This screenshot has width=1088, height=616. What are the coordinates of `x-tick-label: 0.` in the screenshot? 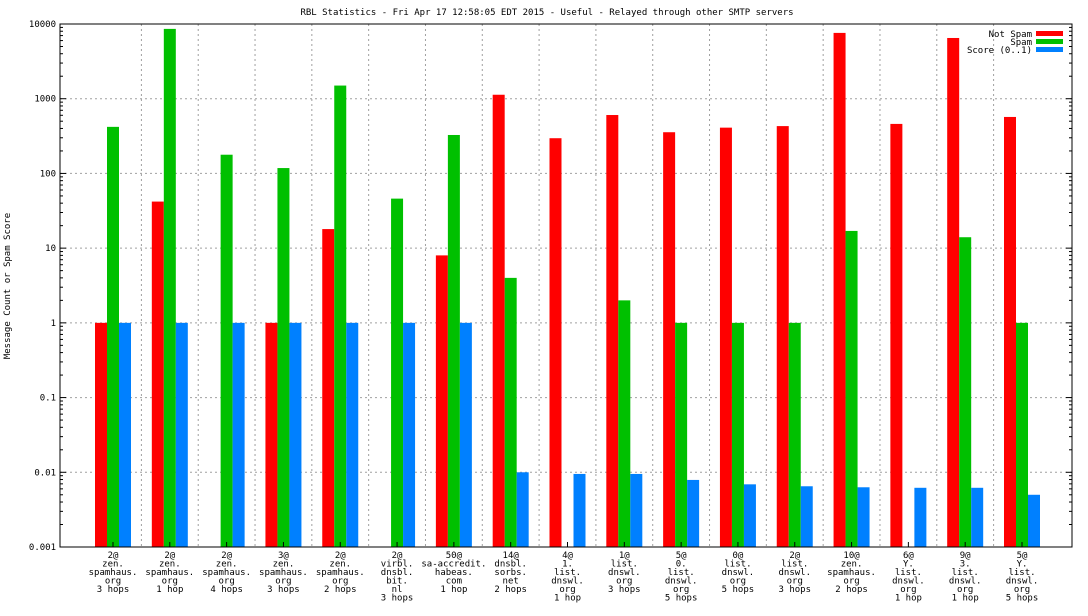 It's located at (681, 565).